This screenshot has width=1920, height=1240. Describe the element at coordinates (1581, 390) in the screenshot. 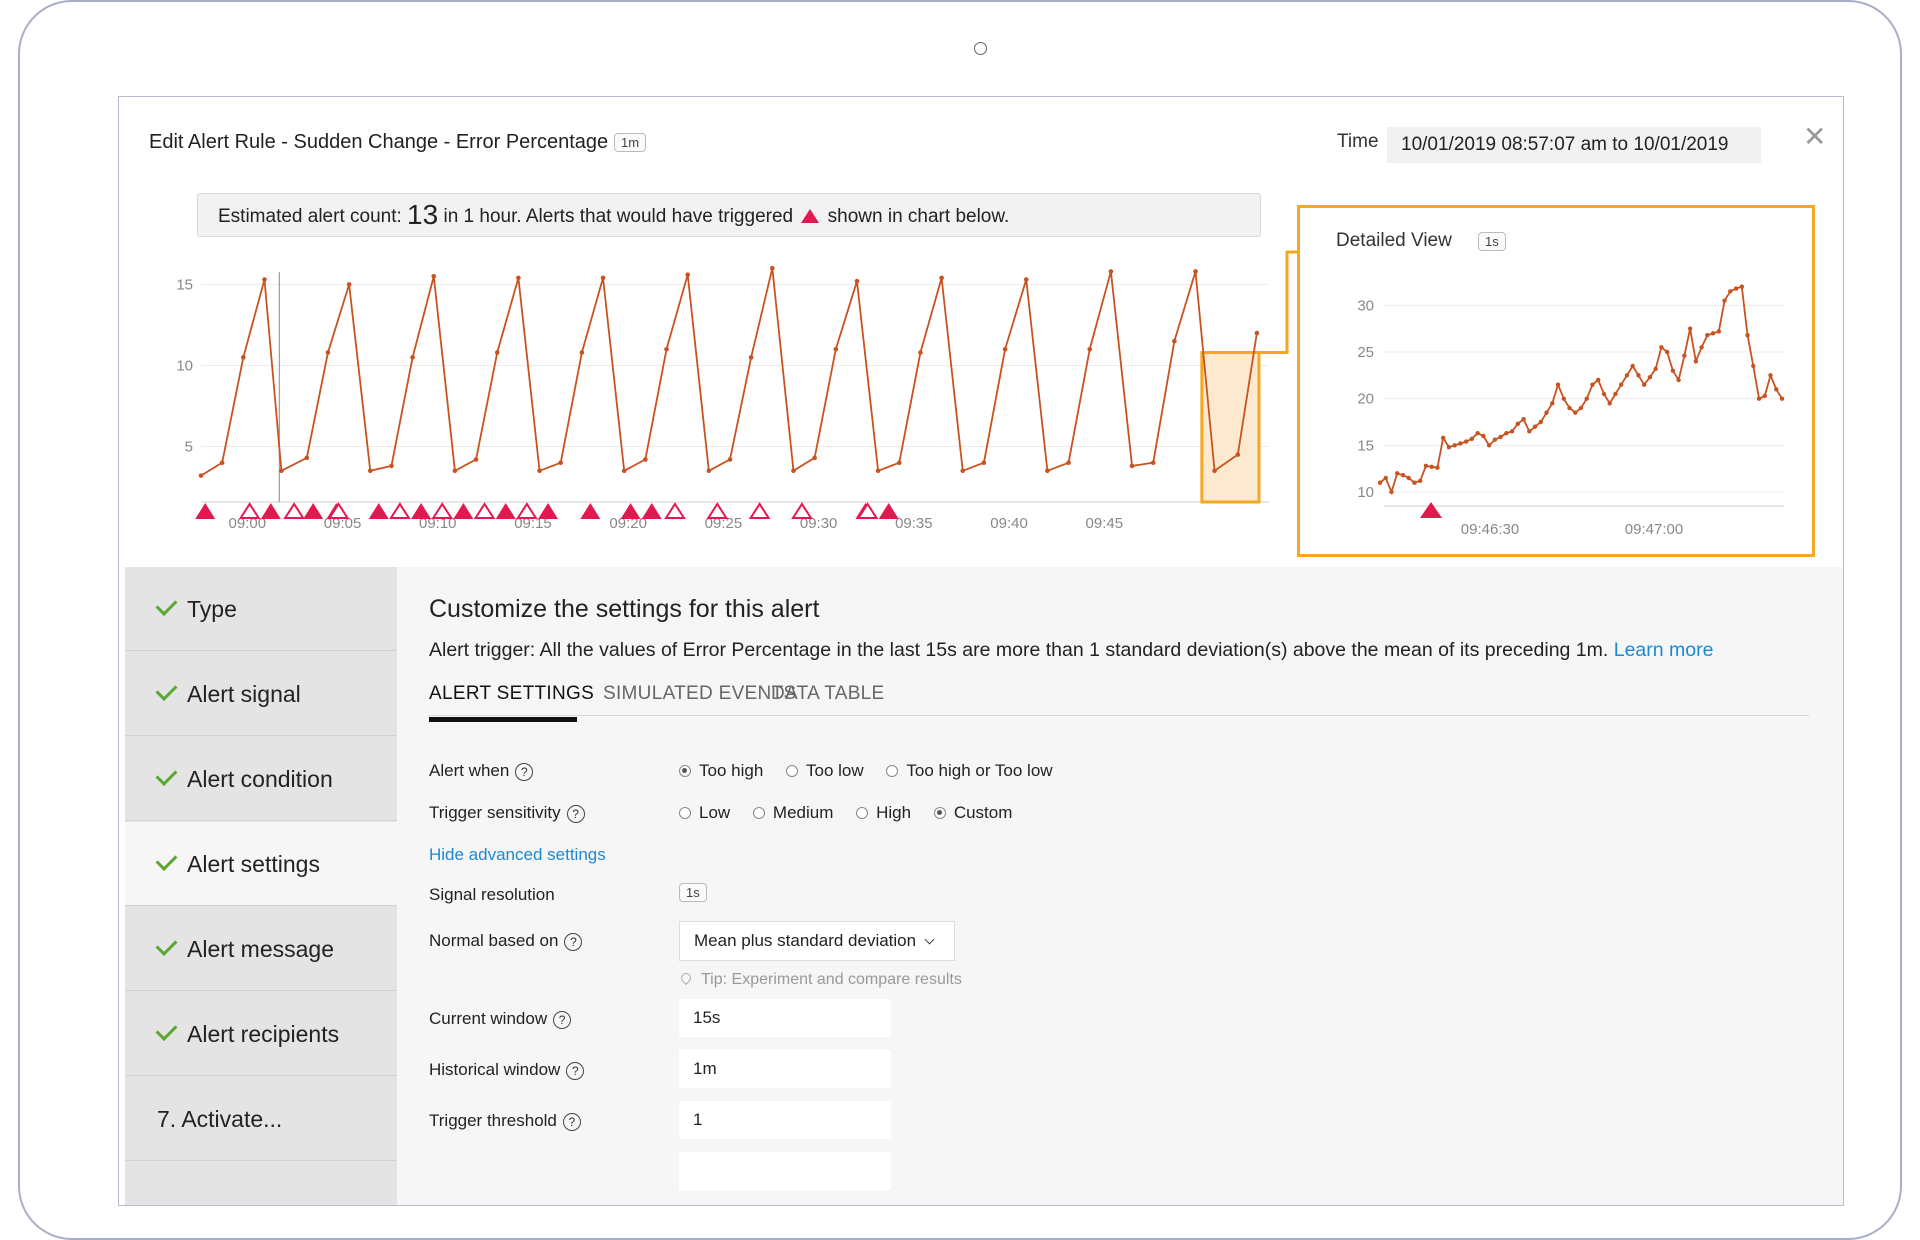

I see `series-line` at that location.